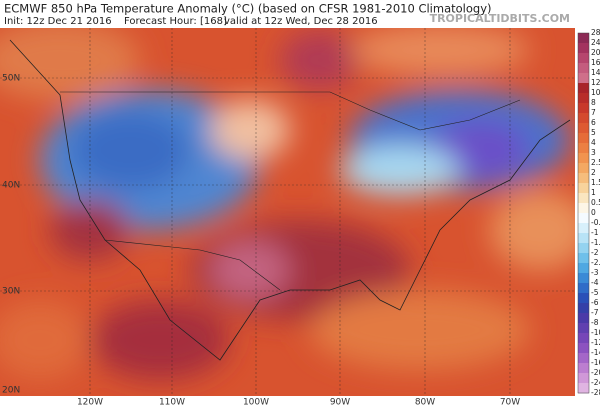 Image resolution: width=600 pixels, height=408 pixels. Describe the element at coordinates (11, 391) in the screenshot. I see `lat-label: 20N` at that location.